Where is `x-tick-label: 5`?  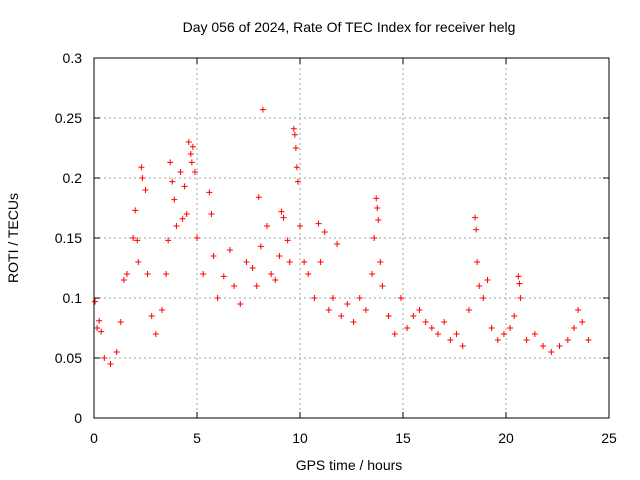
x-tick-label: 5 is located at coordinates (197, 438).